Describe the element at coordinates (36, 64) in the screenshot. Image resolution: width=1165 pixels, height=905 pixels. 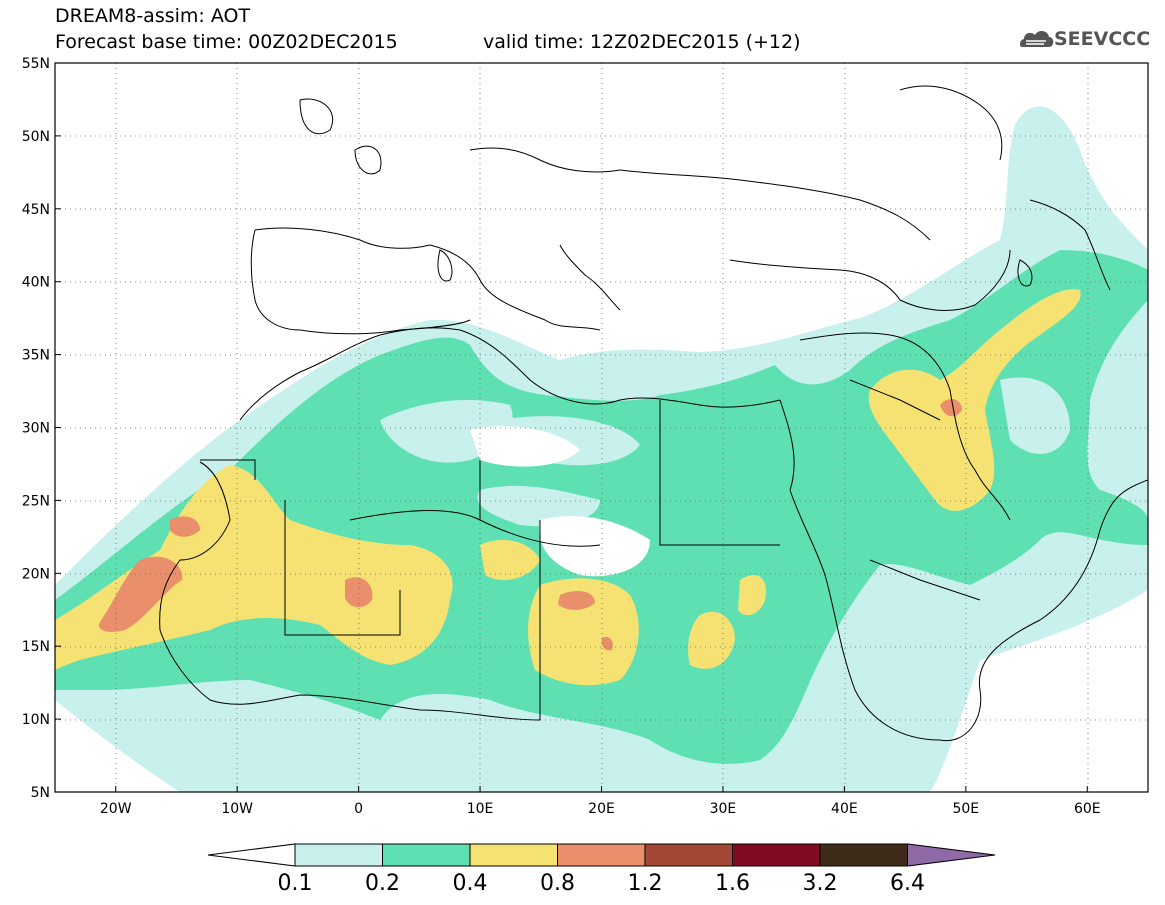
I see `lat-tick-label: 55N` at that location.